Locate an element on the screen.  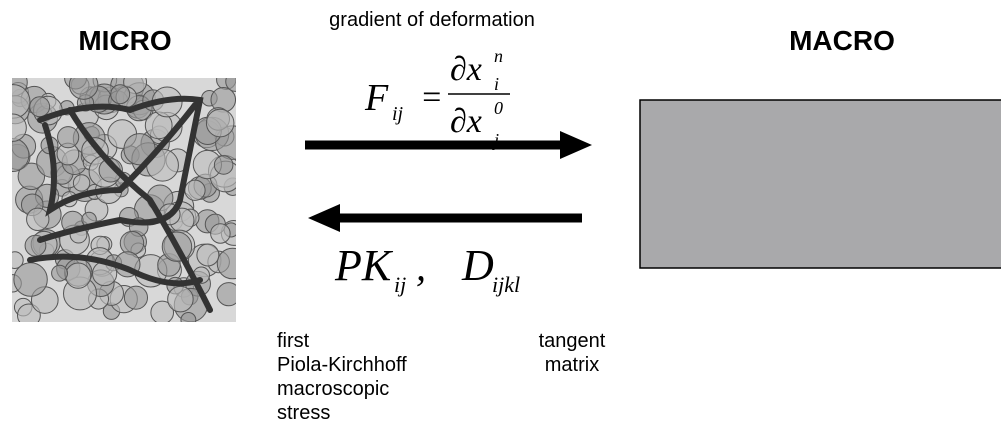
force-chains is located at coordinates (120, 204).